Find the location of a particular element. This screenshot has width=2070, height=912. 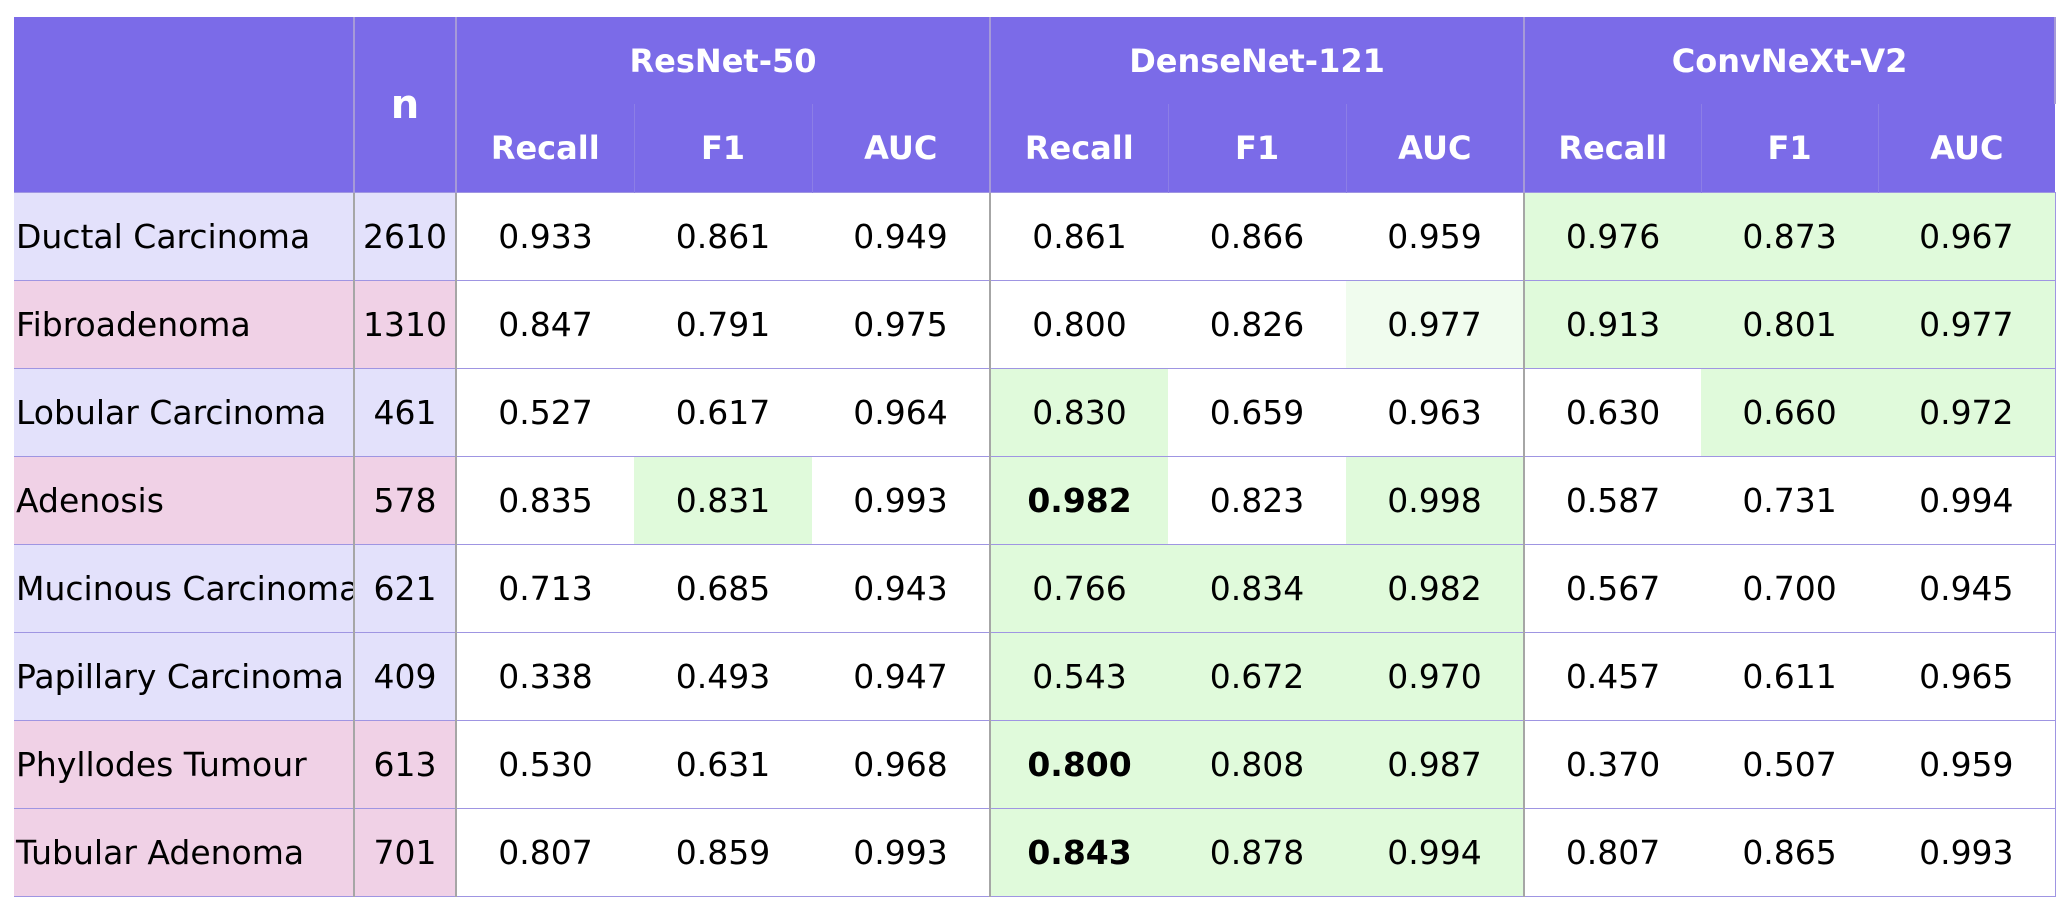

convnext-auc-cell: 0.965 is located at coordinates (1967, 676).